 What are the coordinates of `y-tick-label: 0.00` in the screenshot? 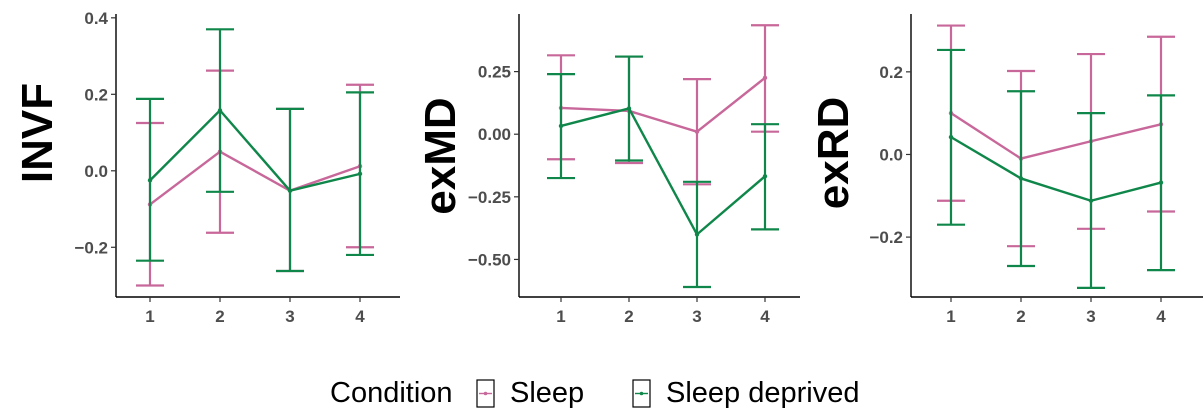 It's located at (494, 134).